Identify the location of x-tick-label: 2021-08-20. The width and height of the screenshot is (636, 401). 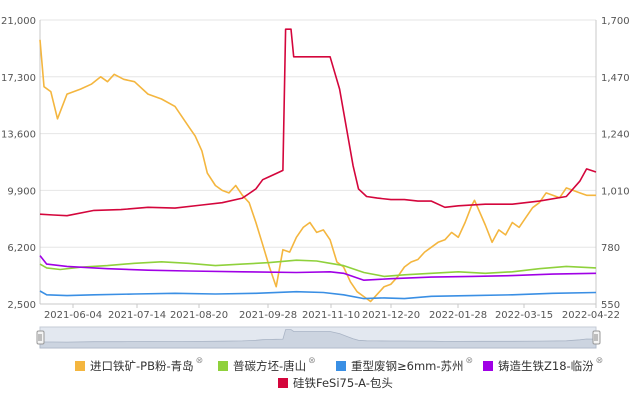
(199, 315).